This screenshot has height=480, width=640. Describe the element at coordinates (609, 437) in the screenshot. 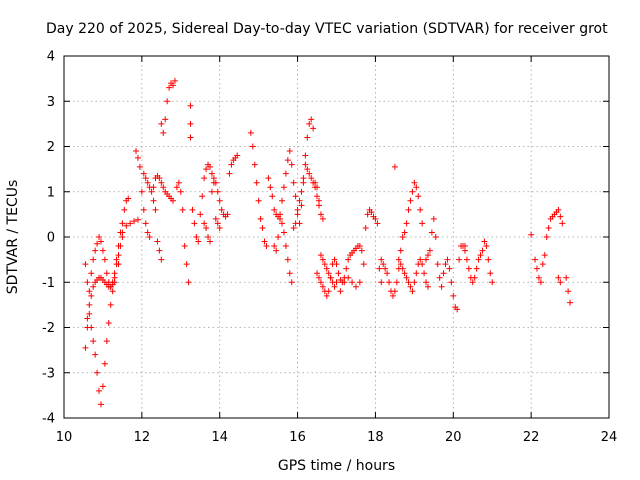

I see `x-tick-label: 24` at that location.